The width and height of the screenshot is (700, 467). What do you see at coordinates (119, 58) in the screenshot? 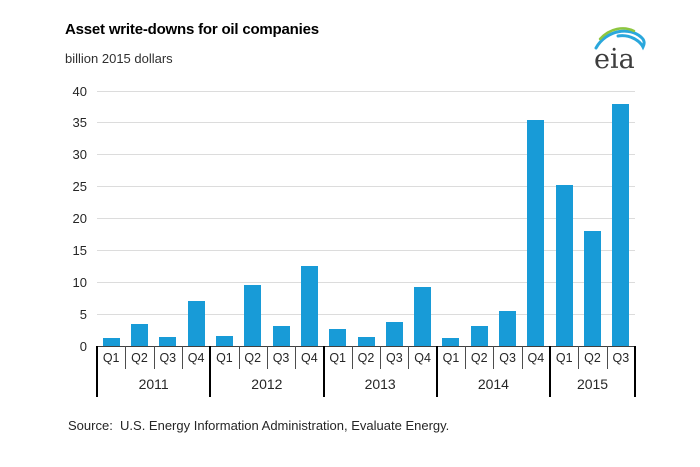
I see `chart-subtitle: billion 2015 dollars` at bounding box center [119, 58].